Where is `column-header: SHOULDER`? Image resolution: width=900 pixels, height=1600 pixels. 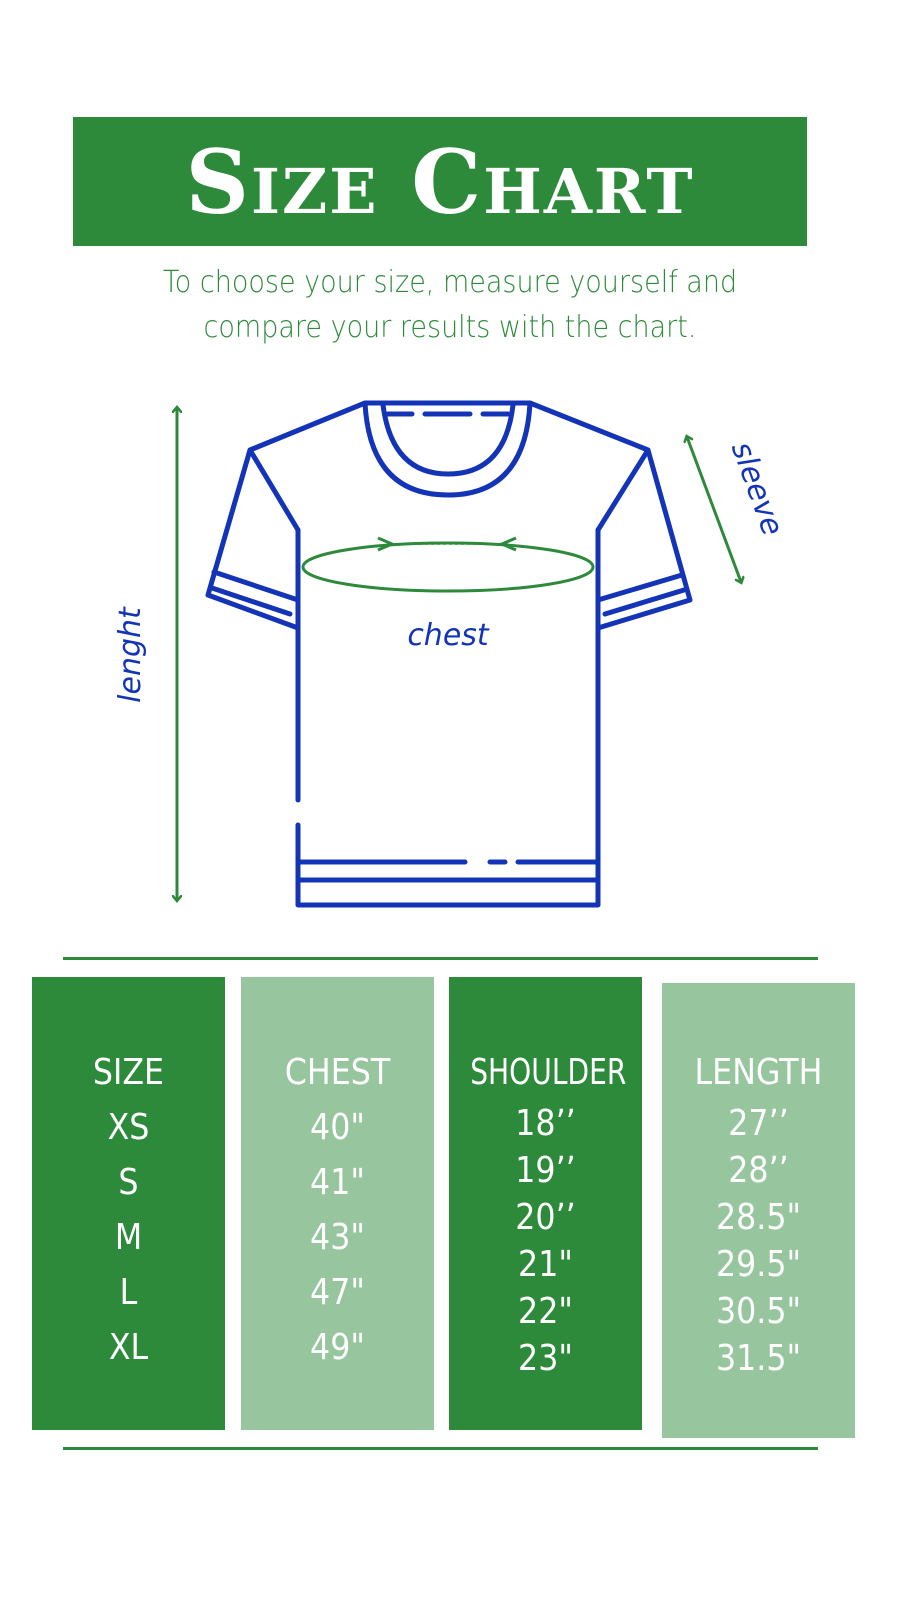 column-header: SHOULDER is located at coordinates (548, 1072).